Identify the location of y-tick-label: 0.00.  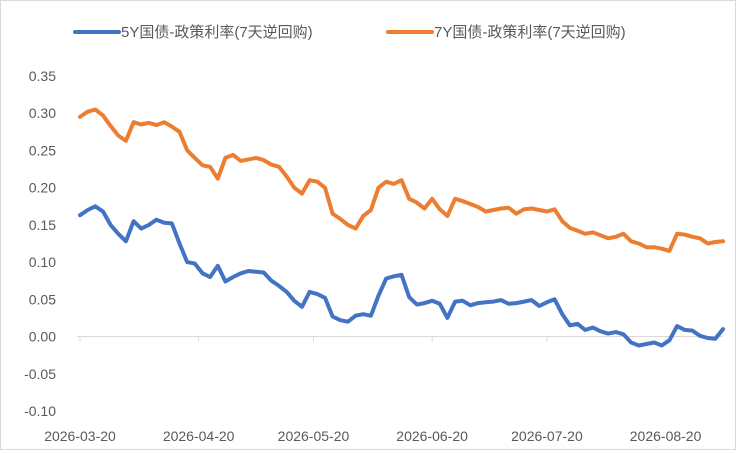
(42, 337).